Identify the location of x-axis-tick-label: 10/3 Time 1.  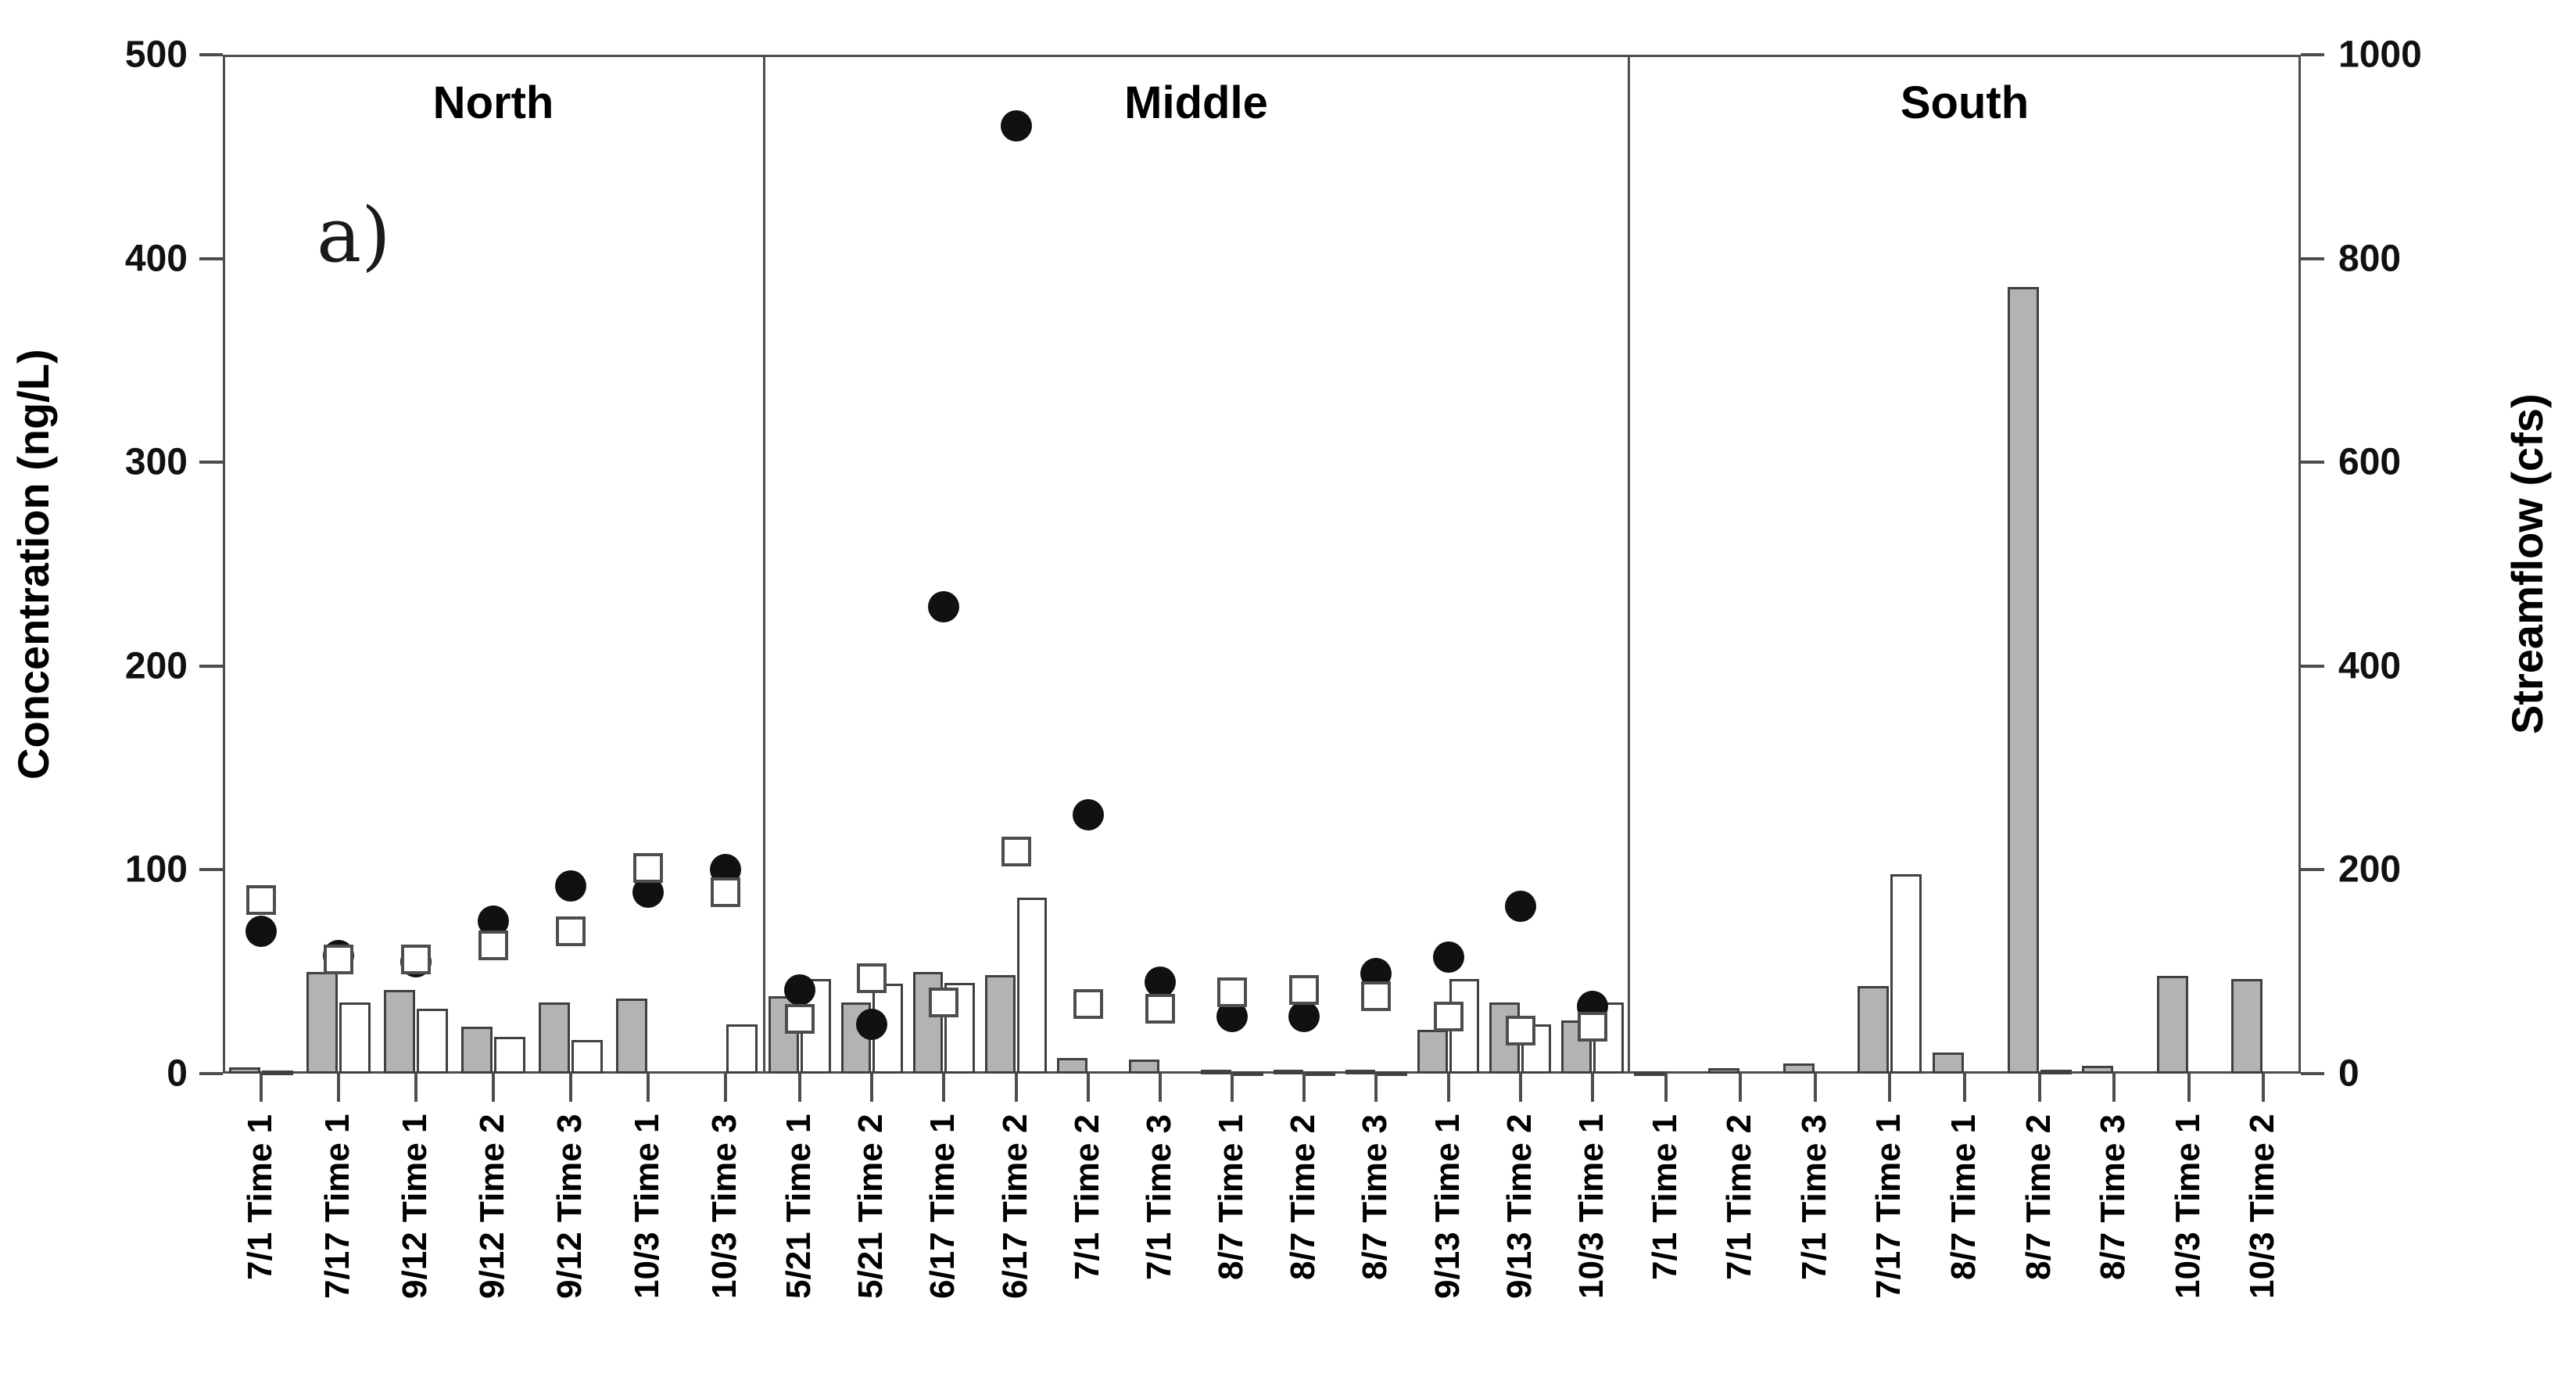
(2187, 1207).